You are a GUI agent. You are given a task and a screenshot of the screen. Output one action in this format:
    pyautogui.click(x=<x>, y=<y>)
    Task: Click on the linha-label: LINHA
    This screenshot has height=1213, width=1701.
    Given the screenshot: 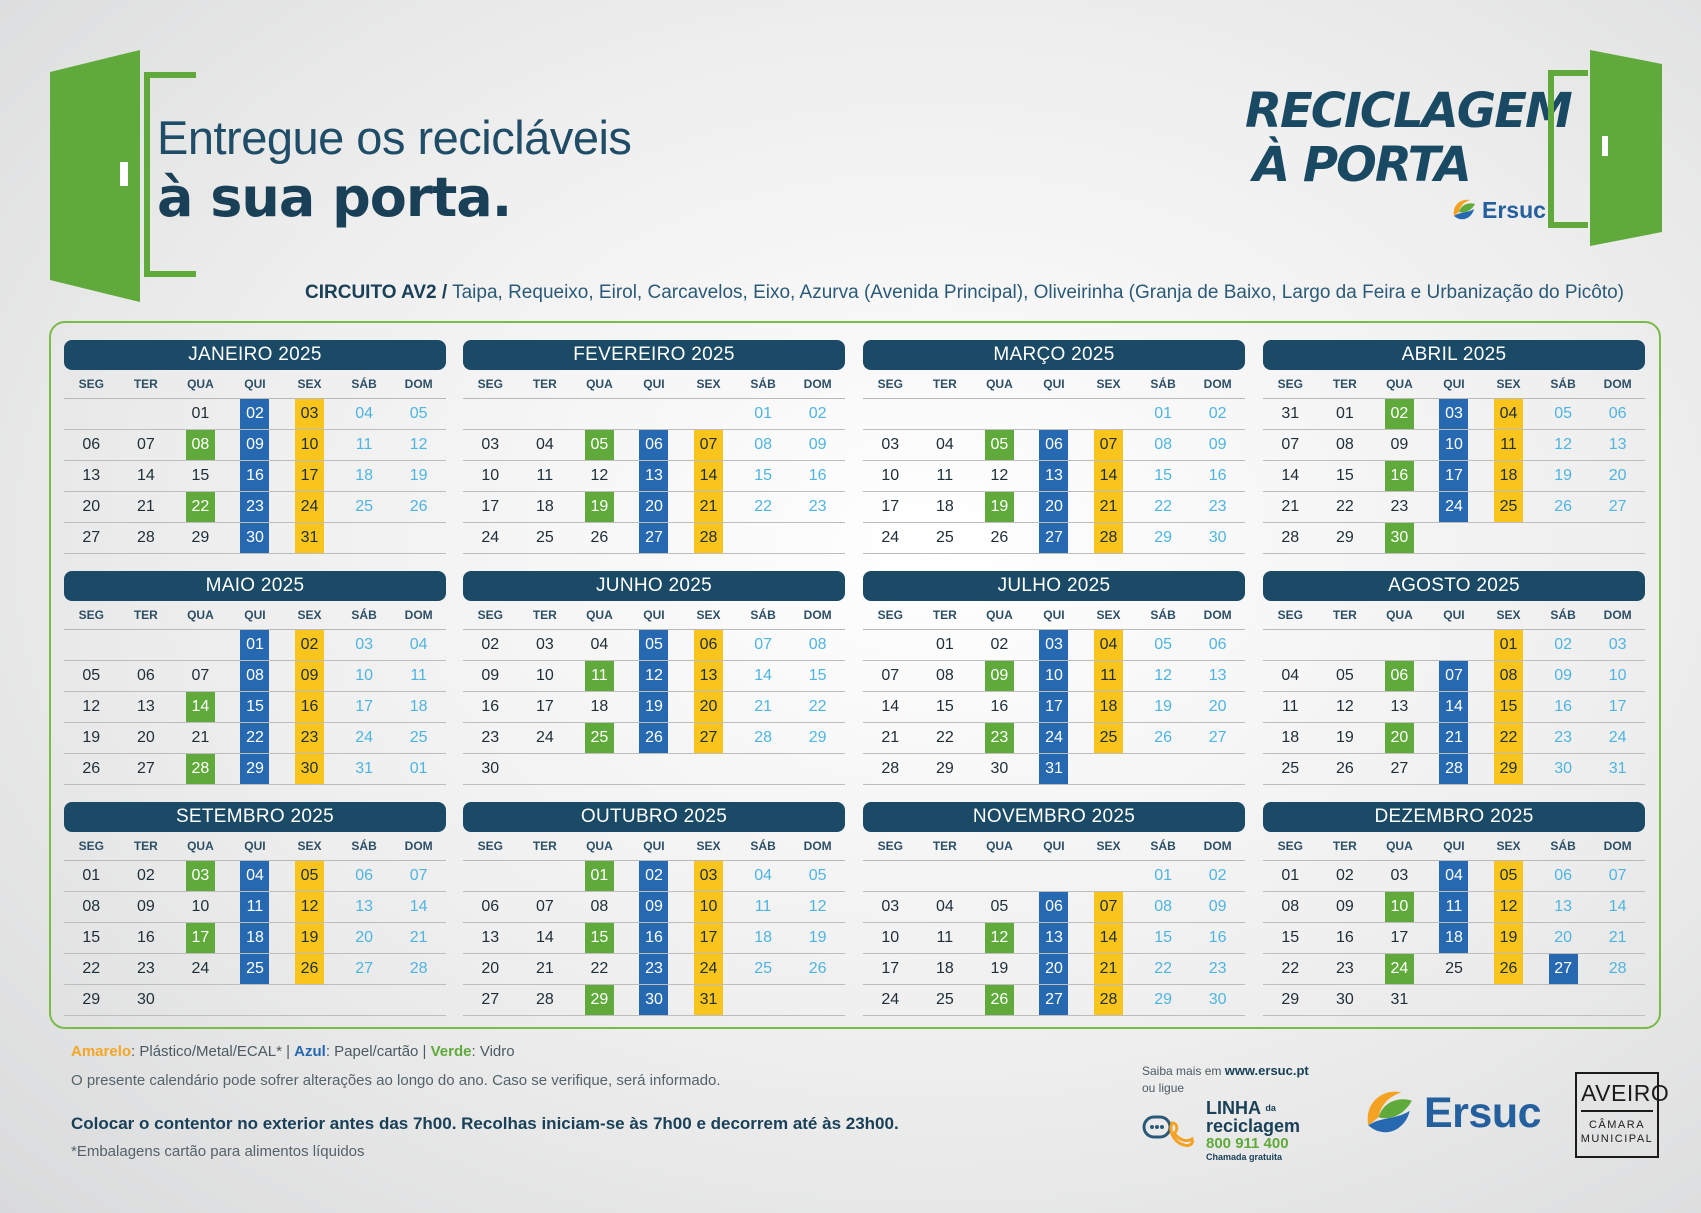 What is the action you would take?
    pyautogui.click(x=1233, y=1108)
    